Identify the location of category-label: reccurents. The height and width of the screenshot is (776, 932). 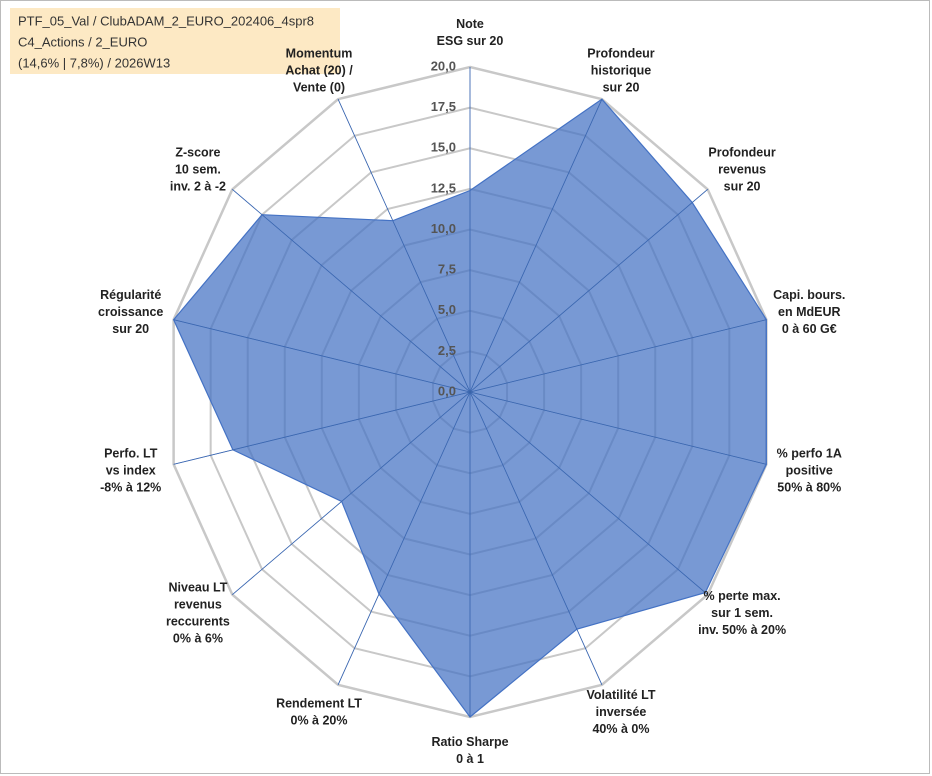
(198, 622).